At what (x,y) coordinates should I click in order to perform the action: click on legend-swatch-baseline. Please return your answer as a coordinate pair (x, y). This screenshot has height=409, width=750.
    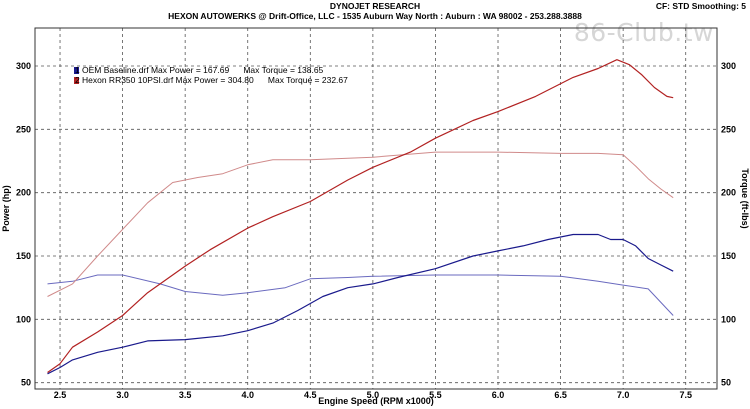
    Looking at the image, I should click on (76, 70).